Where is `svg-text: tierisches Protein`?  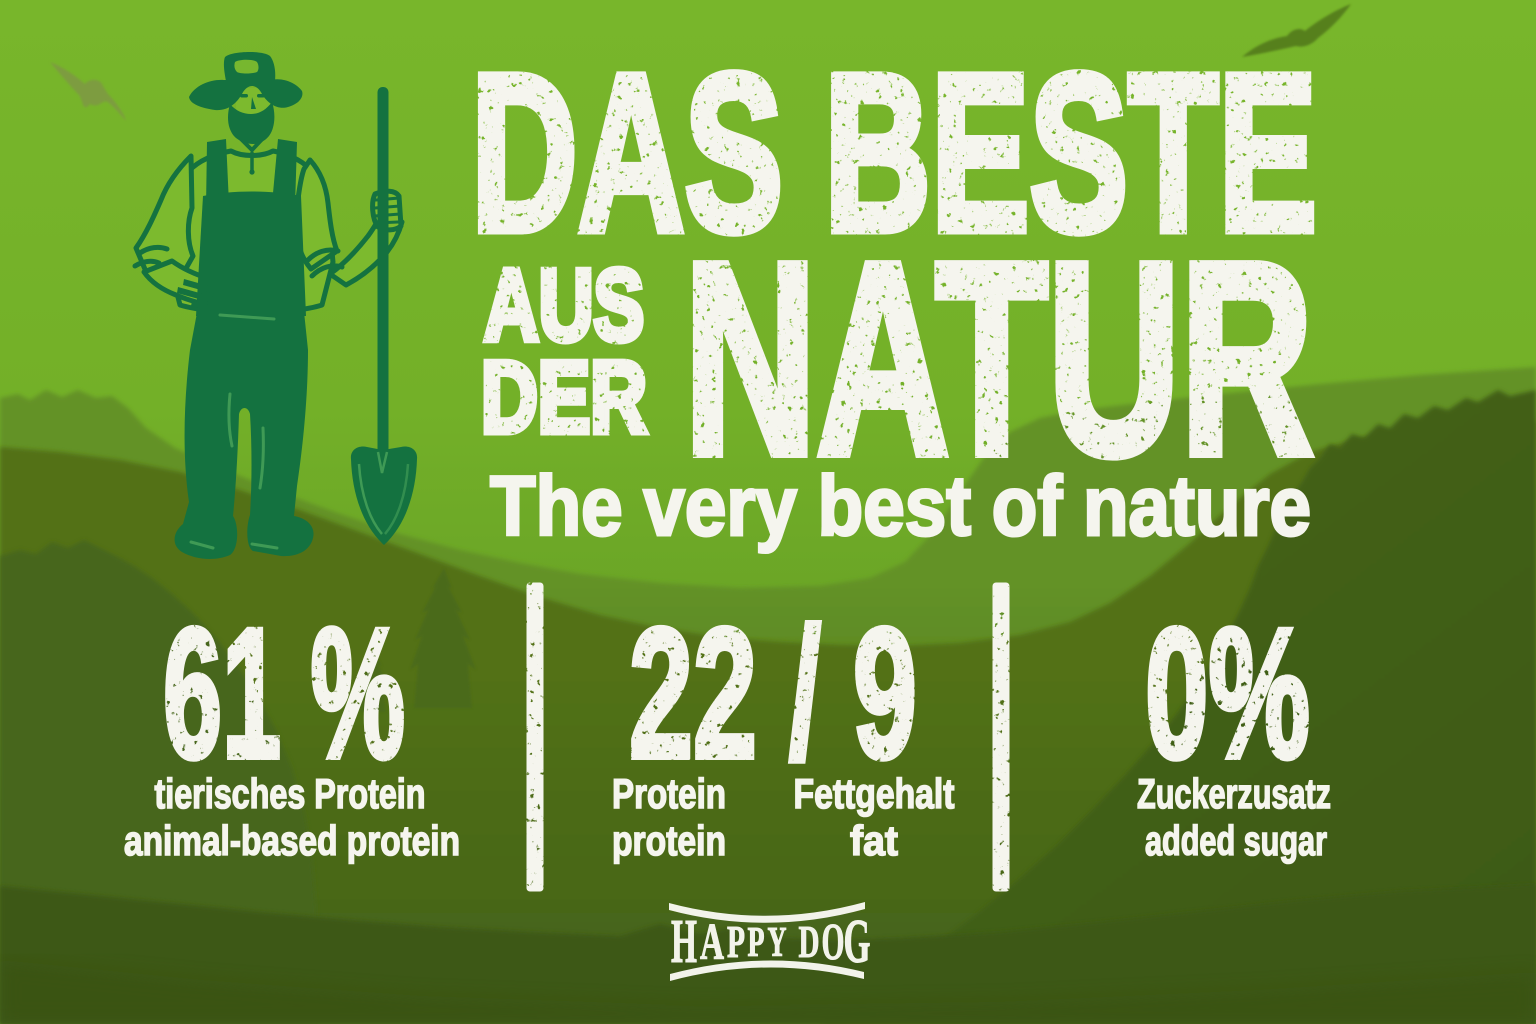
svg-text: tierisches Protein is located at coordinates (290, 793).